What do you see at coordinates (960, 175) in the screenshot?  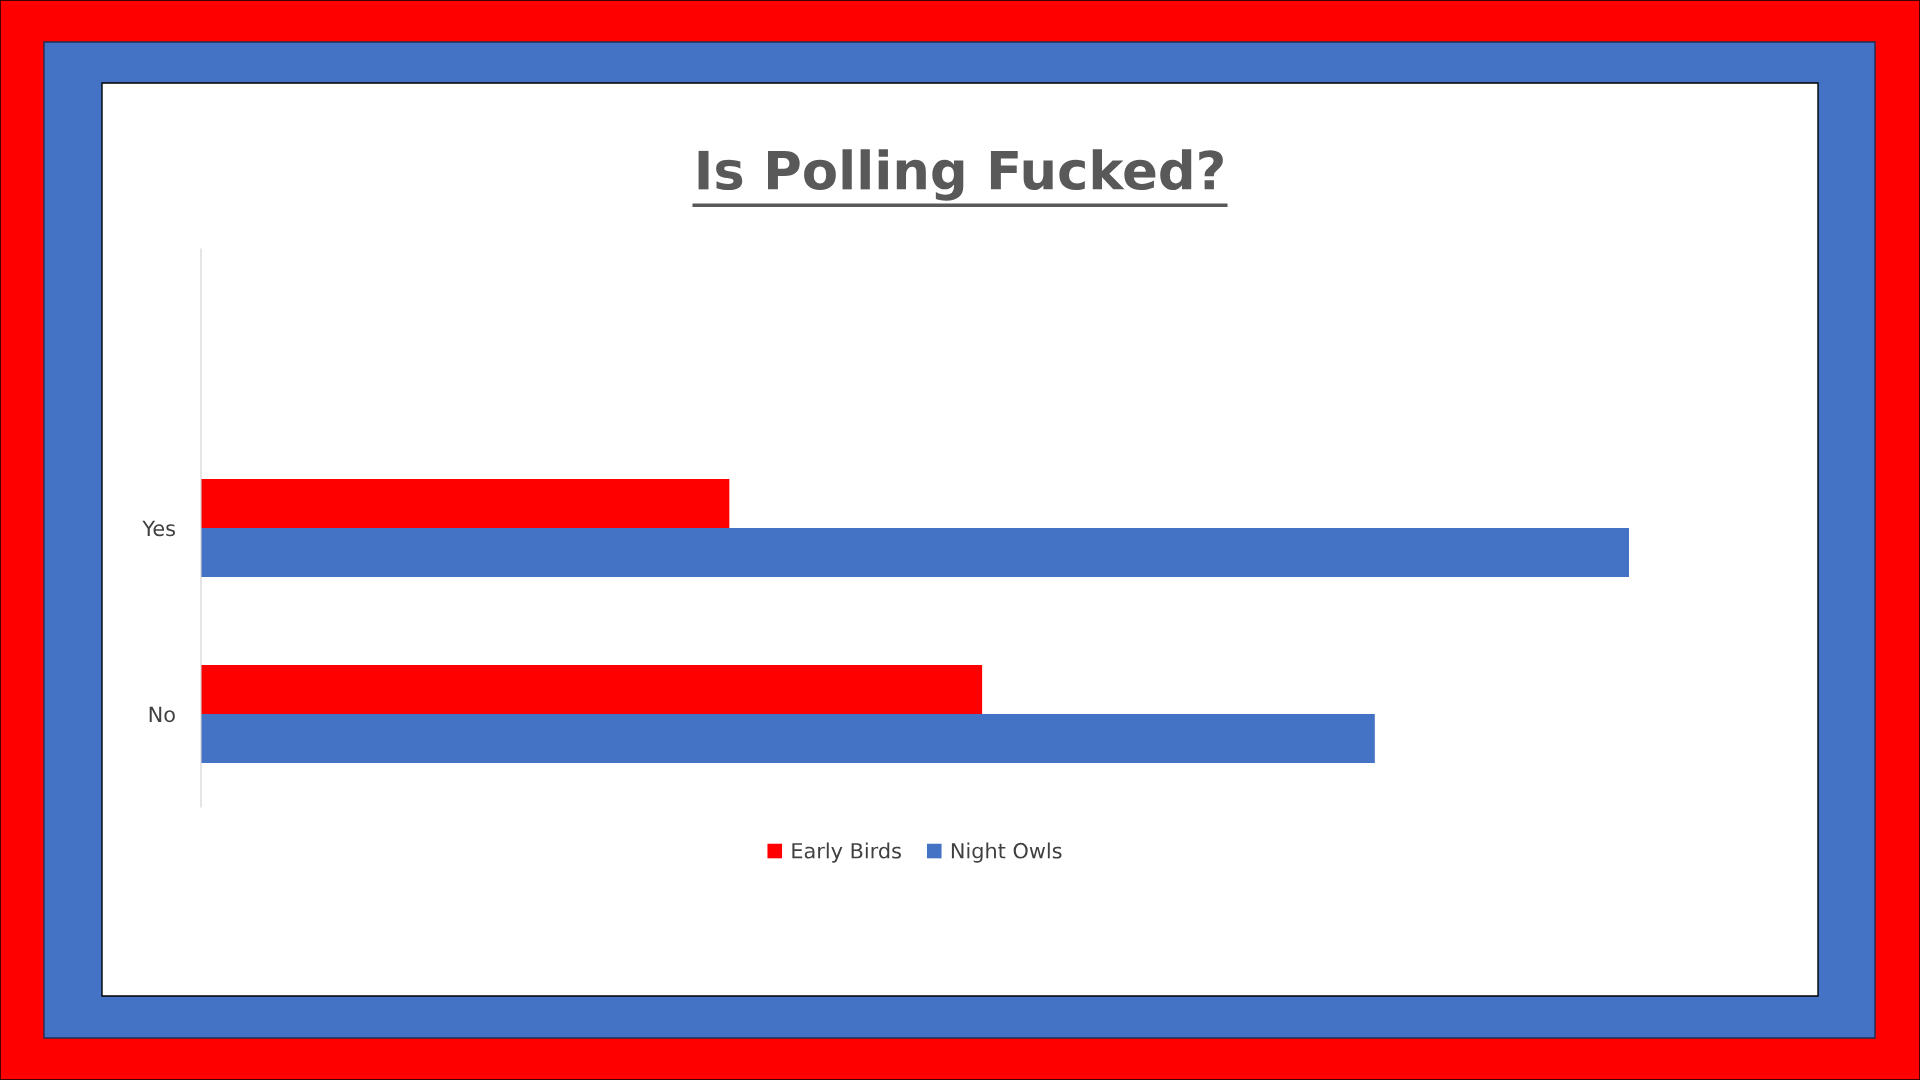 I see `chart-title: Is Polling Fucked?` at bounding box center [960, 175].